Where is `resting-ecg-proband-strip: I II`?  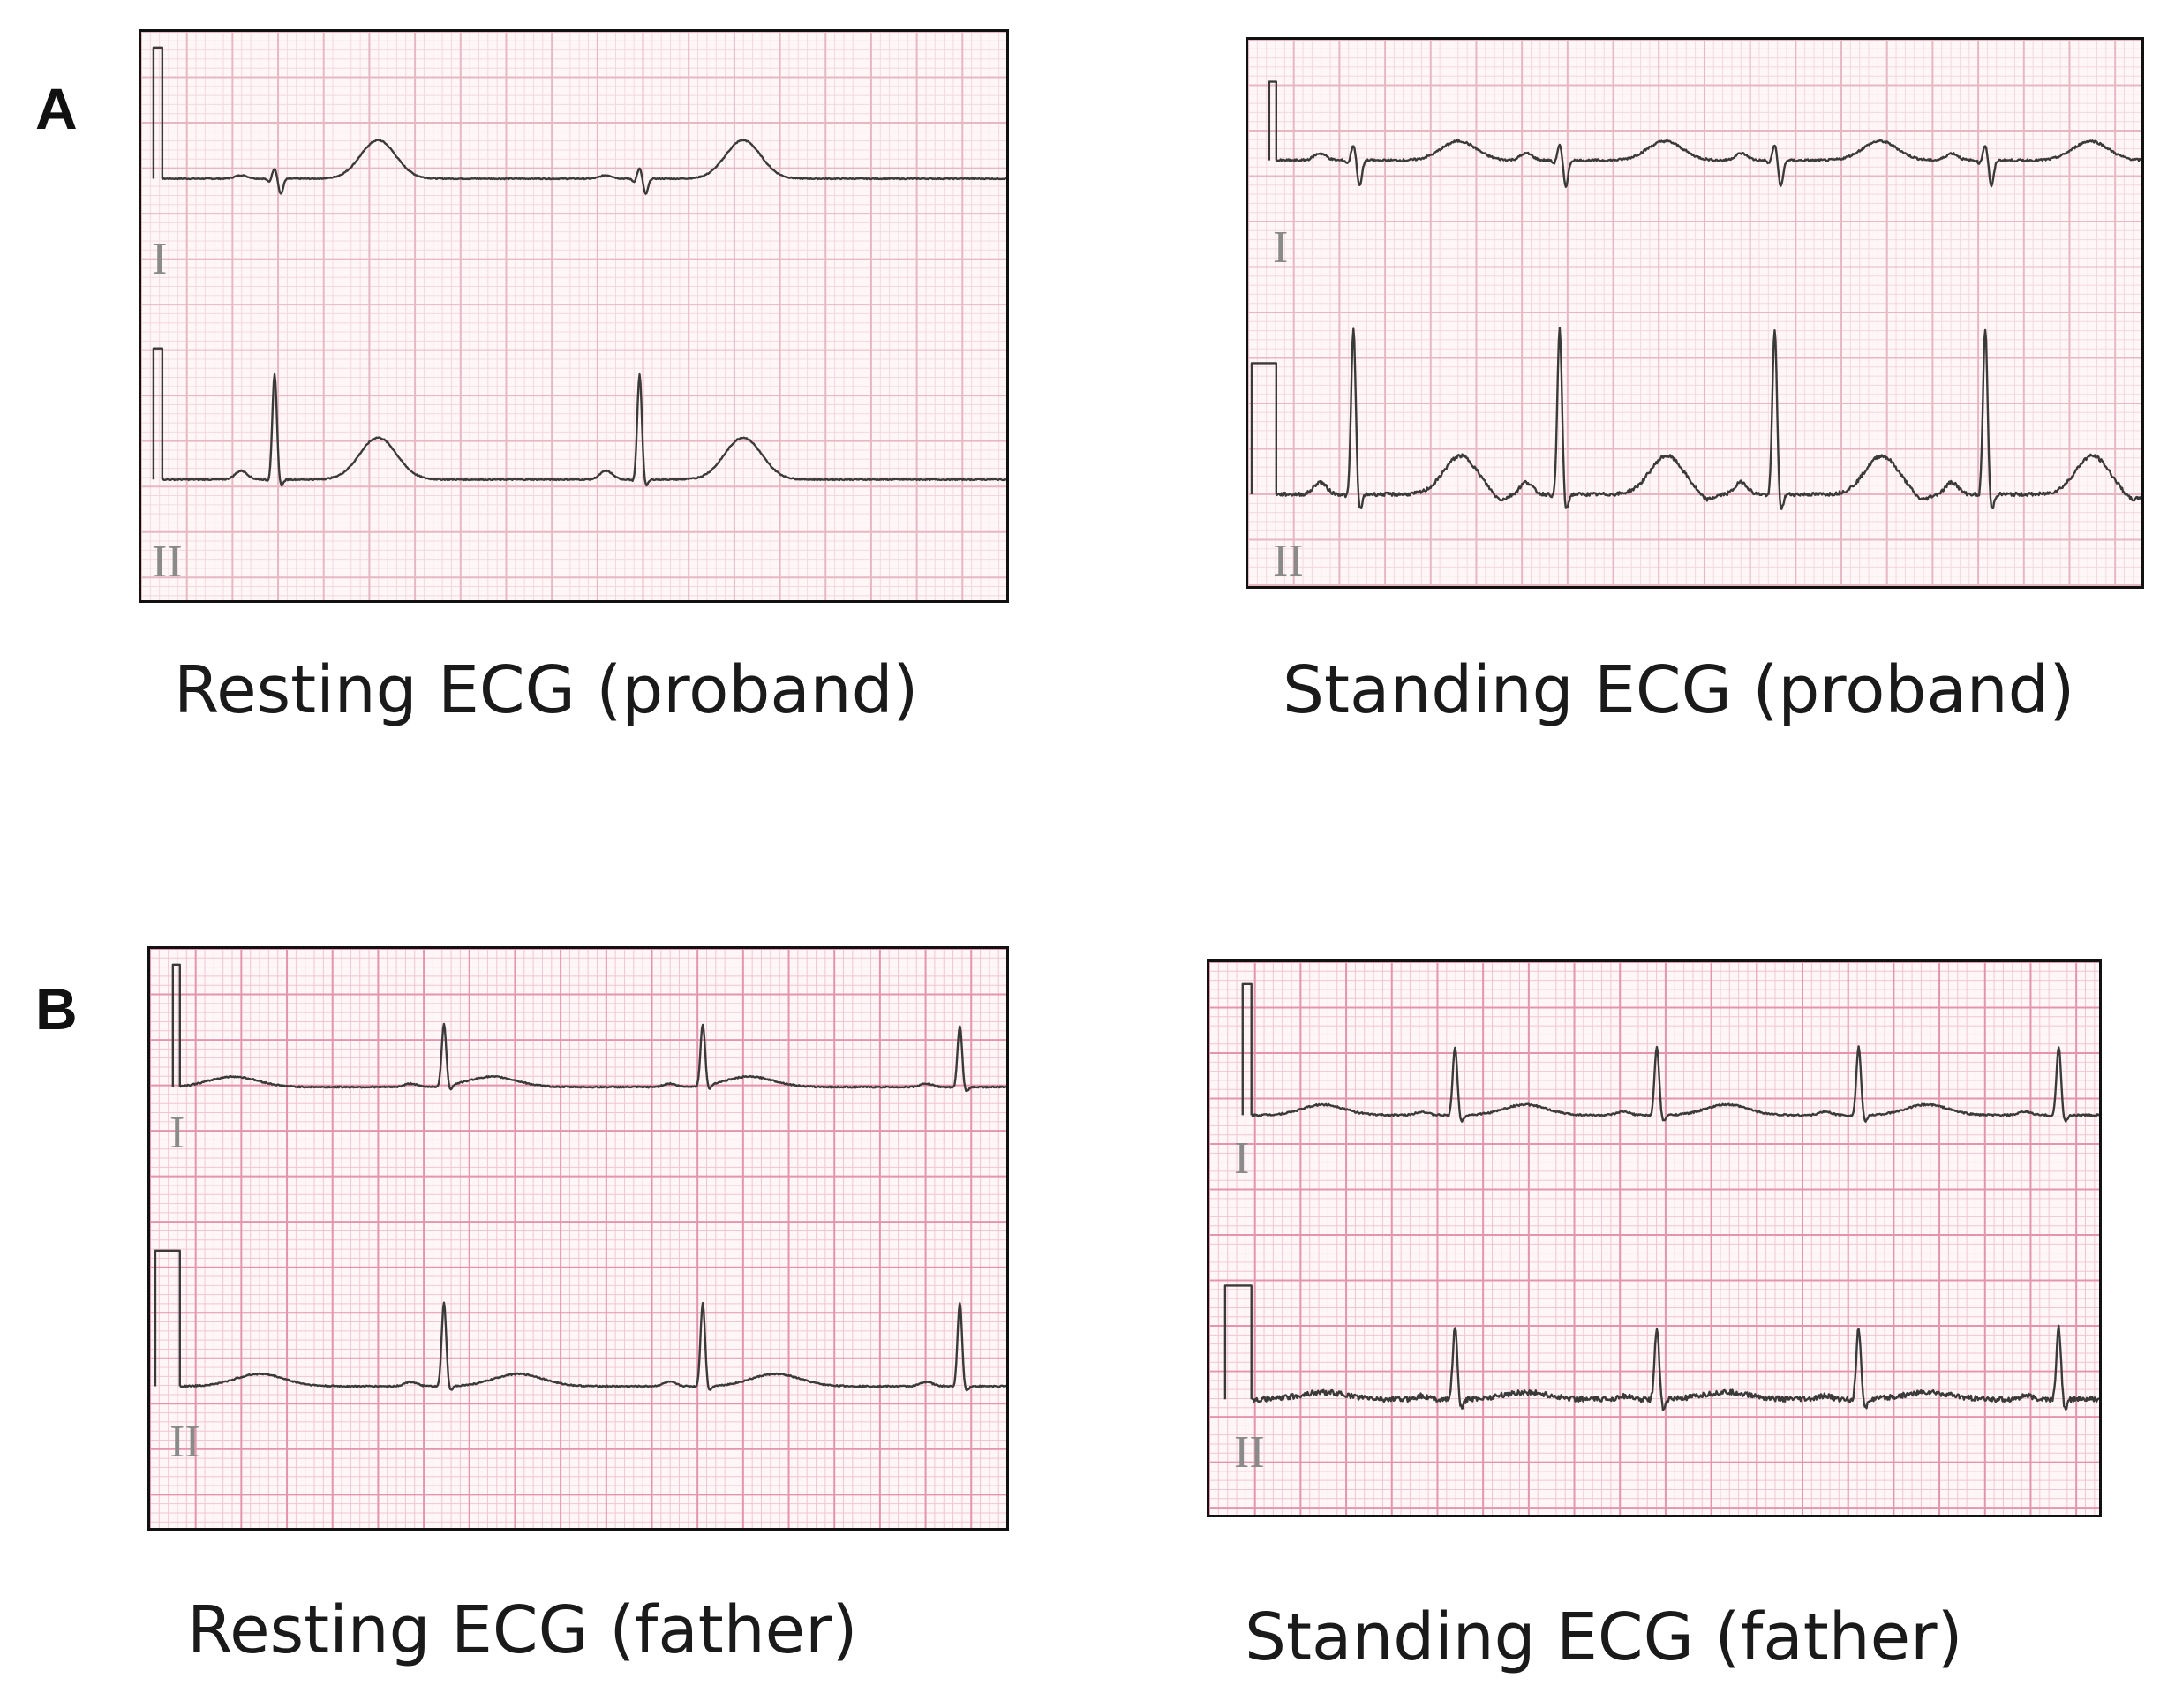
resting-ecg-proband-strip: I II is located at coordinates (574, 316).